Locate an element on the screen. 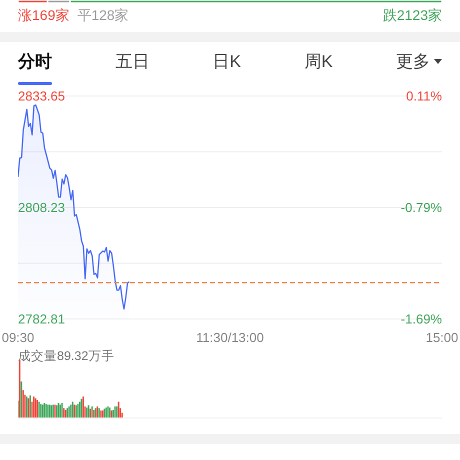 This screenshot has height=460, width=460. y-tick-label: 2833.65 is located at coordinates (41, 96).